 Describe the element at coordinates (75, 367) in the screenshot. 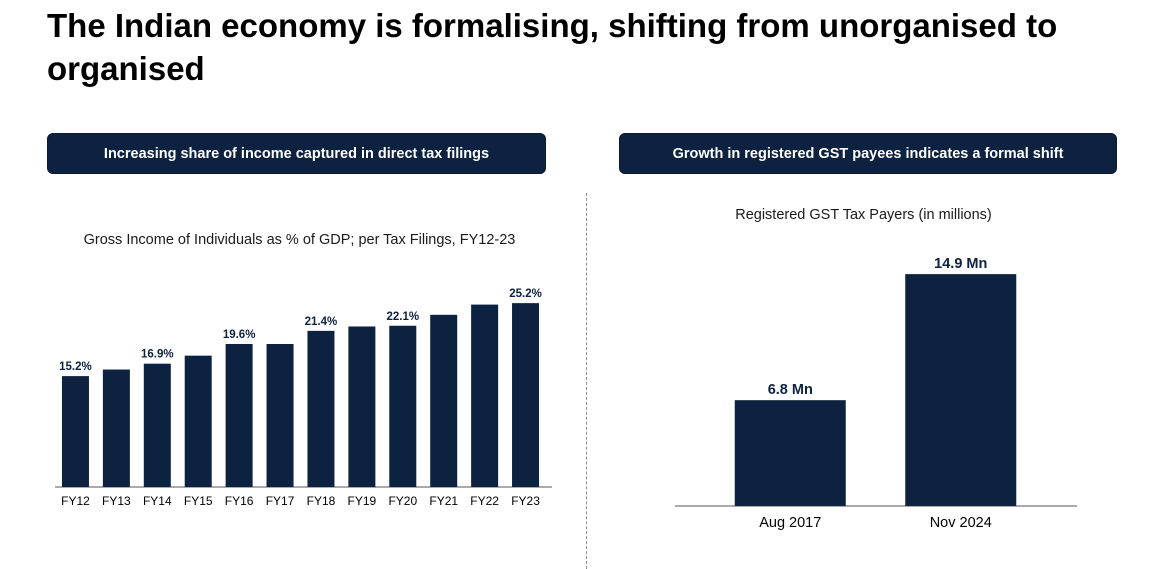

I see `data-label: 15.2%` at that location.